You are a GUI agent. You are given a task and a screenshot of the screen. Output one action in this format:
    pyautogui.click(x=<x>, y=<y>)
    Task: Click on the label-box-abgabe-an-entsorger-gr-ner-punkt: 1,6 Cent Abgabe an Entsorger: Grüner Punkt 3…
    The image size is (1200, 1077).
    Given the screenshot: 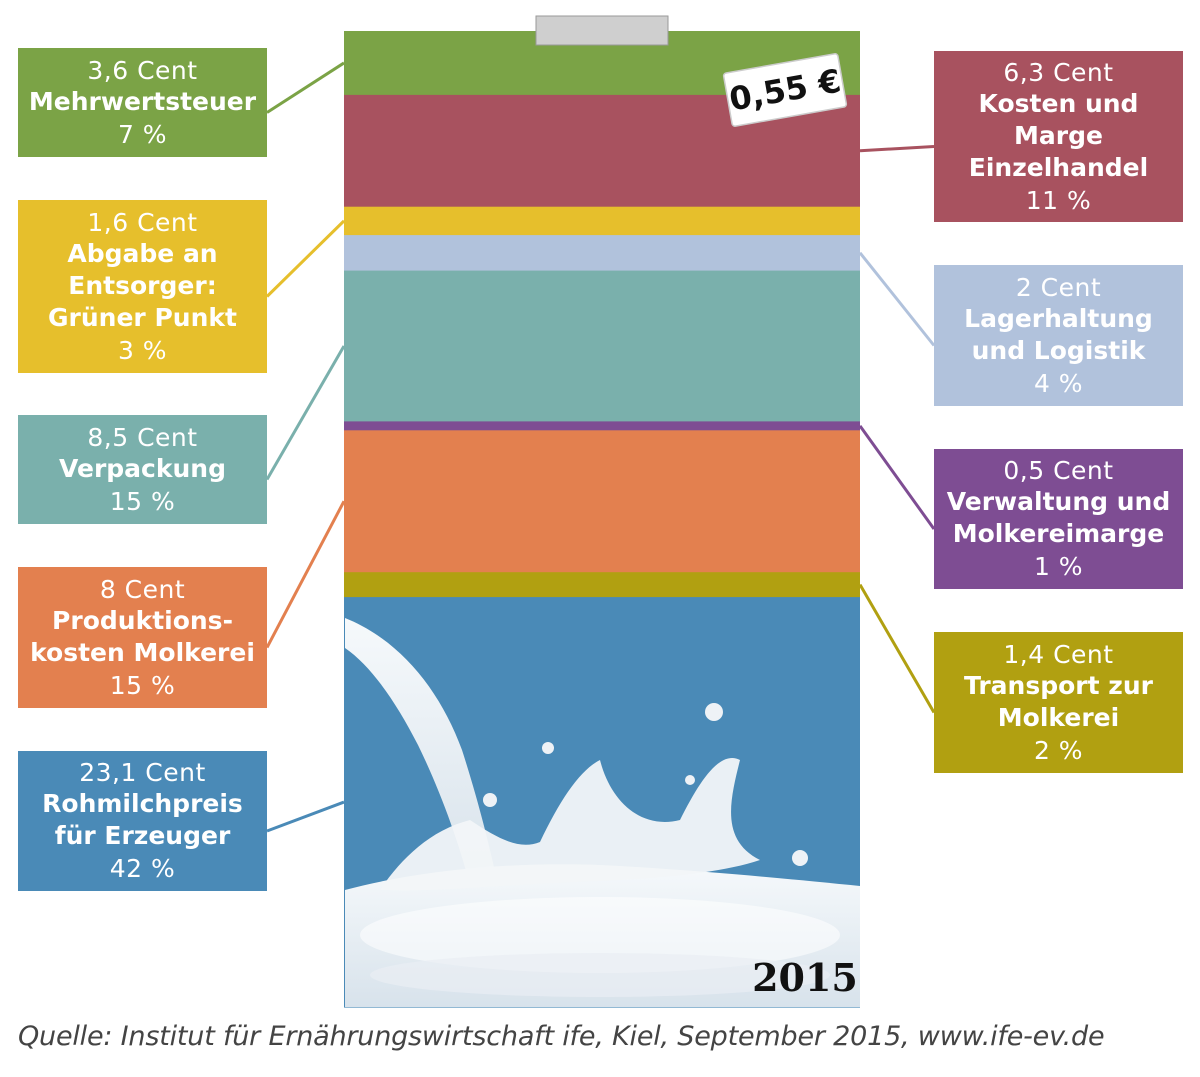 What is the action you would take?
    pyautogui.click(x=142, y=286)
    